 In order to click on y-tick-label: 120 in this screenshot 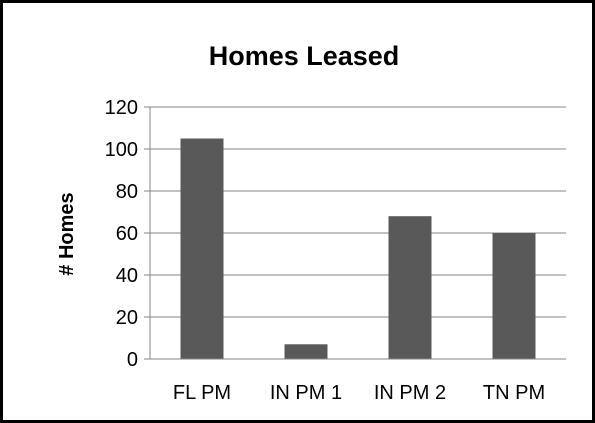, I will do `click(121, 108)`.